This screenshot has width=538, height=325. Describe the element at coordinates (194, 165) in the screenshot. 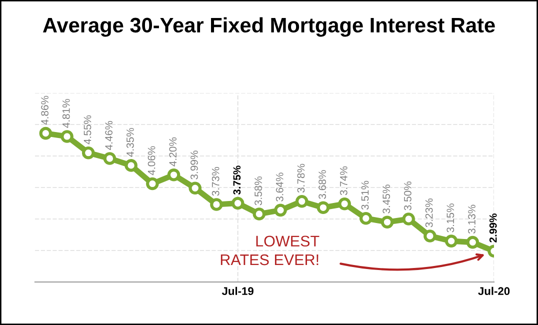

I see `data-label: 3.99%` at that location.